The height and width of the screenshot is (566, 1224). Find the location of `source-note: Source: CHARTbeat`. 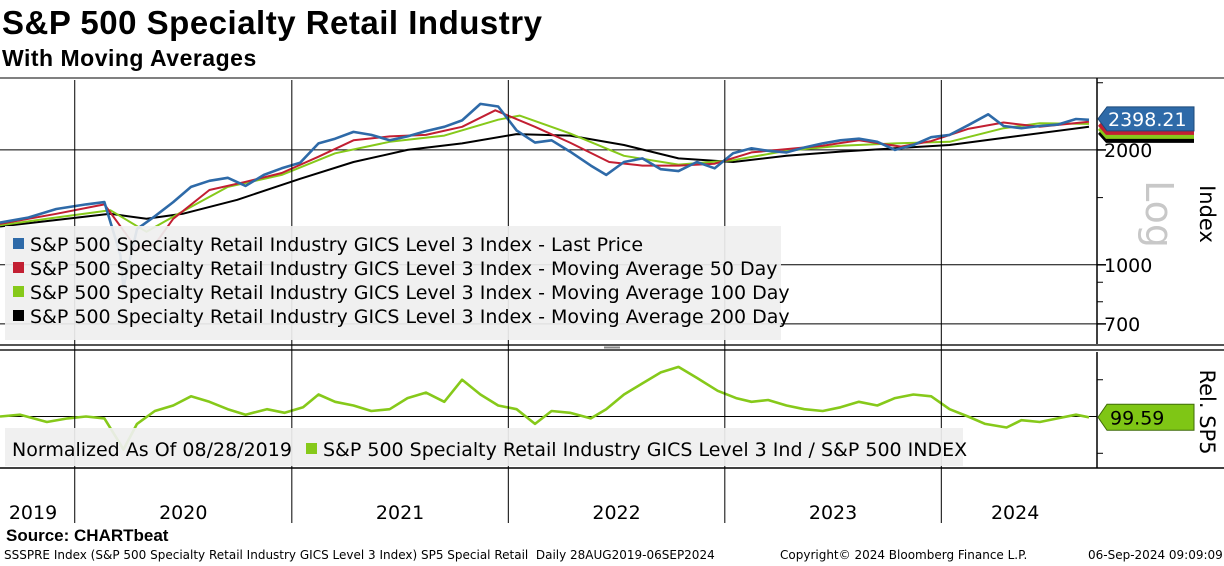

source-note: Source: CHARTbeat is located at coordinates (87, 535).